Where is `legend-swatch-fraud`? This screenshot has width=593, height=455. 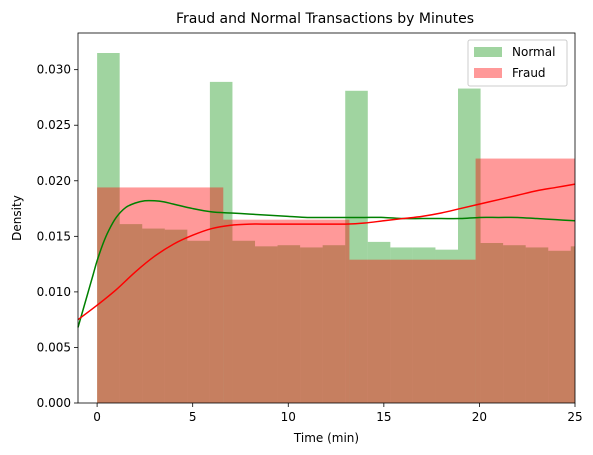
legend-swatch-fraud is located at coordinates (488, 73).